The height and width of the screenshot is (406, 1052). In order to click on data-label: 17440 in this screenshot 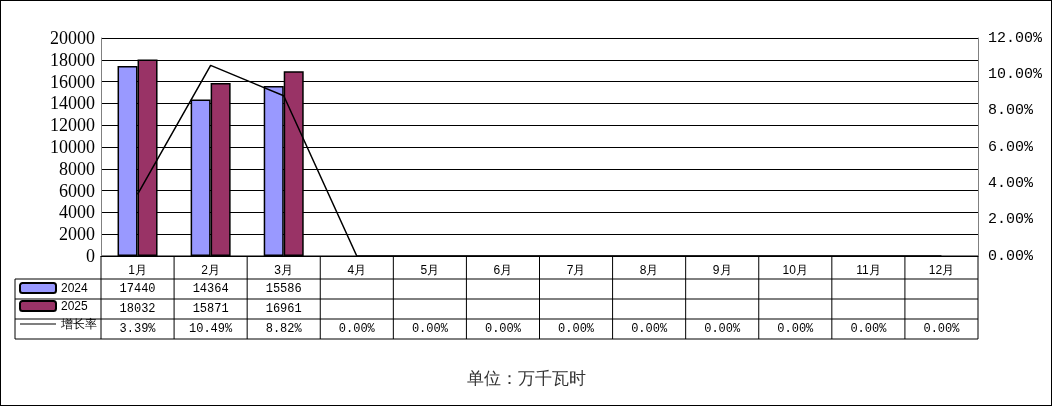, I will do `click(137, 289)`.